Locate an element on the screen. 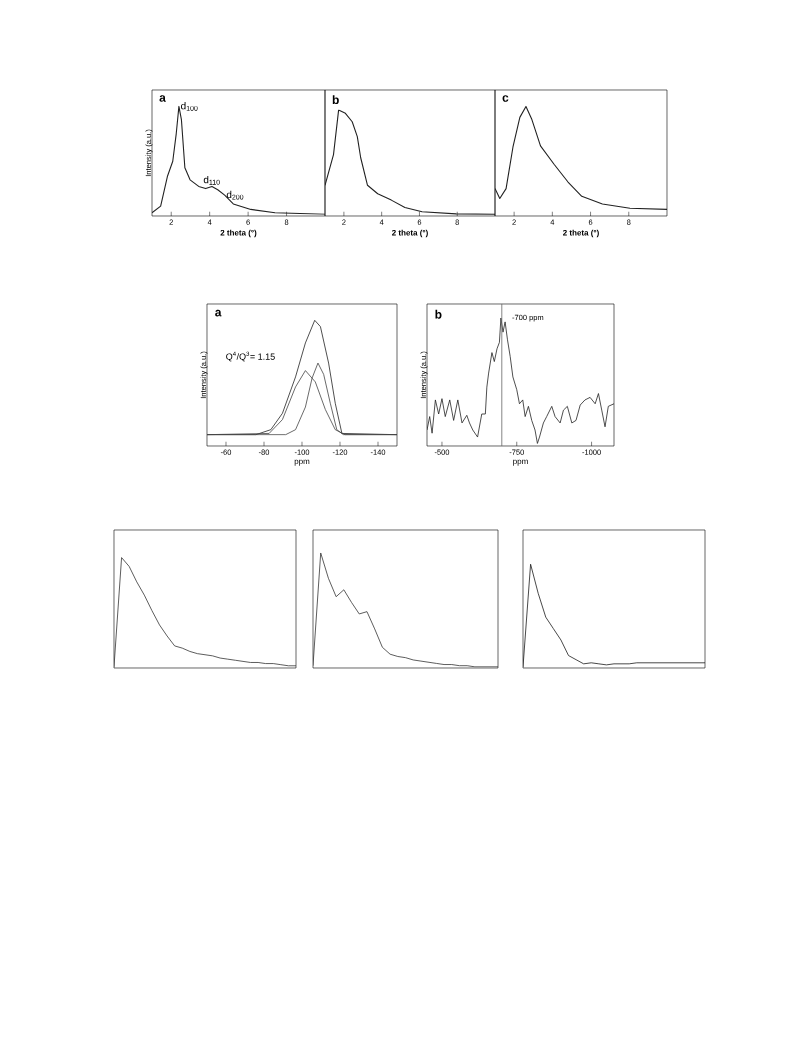  annotation: d$_{200}$ is located at coordinates (235, 195).